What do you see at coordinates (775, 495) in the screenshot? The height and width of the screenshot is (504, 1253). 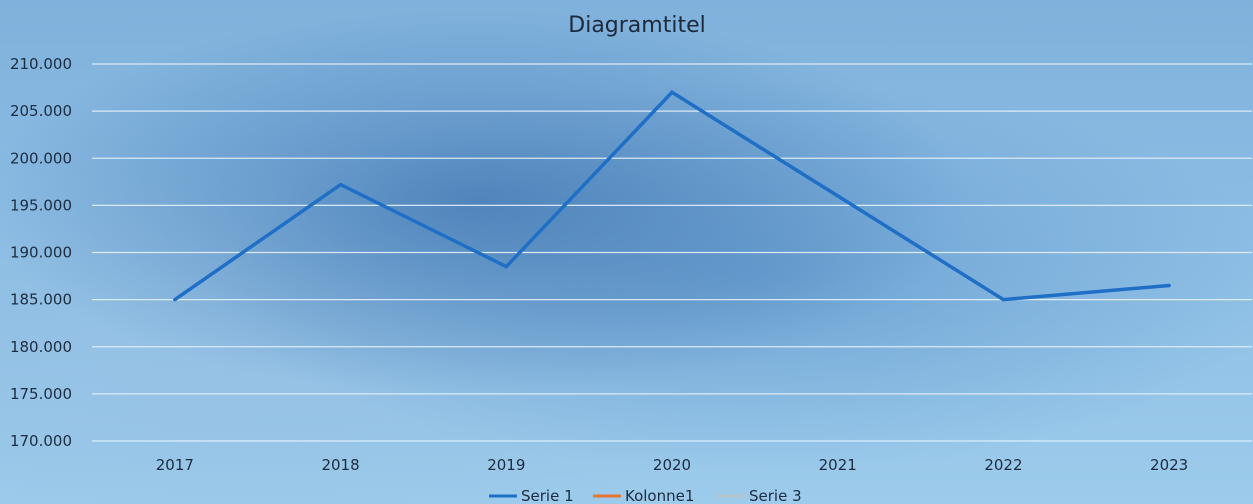 I see `legend-label: Serie 3` at bounding box center [775, 495].